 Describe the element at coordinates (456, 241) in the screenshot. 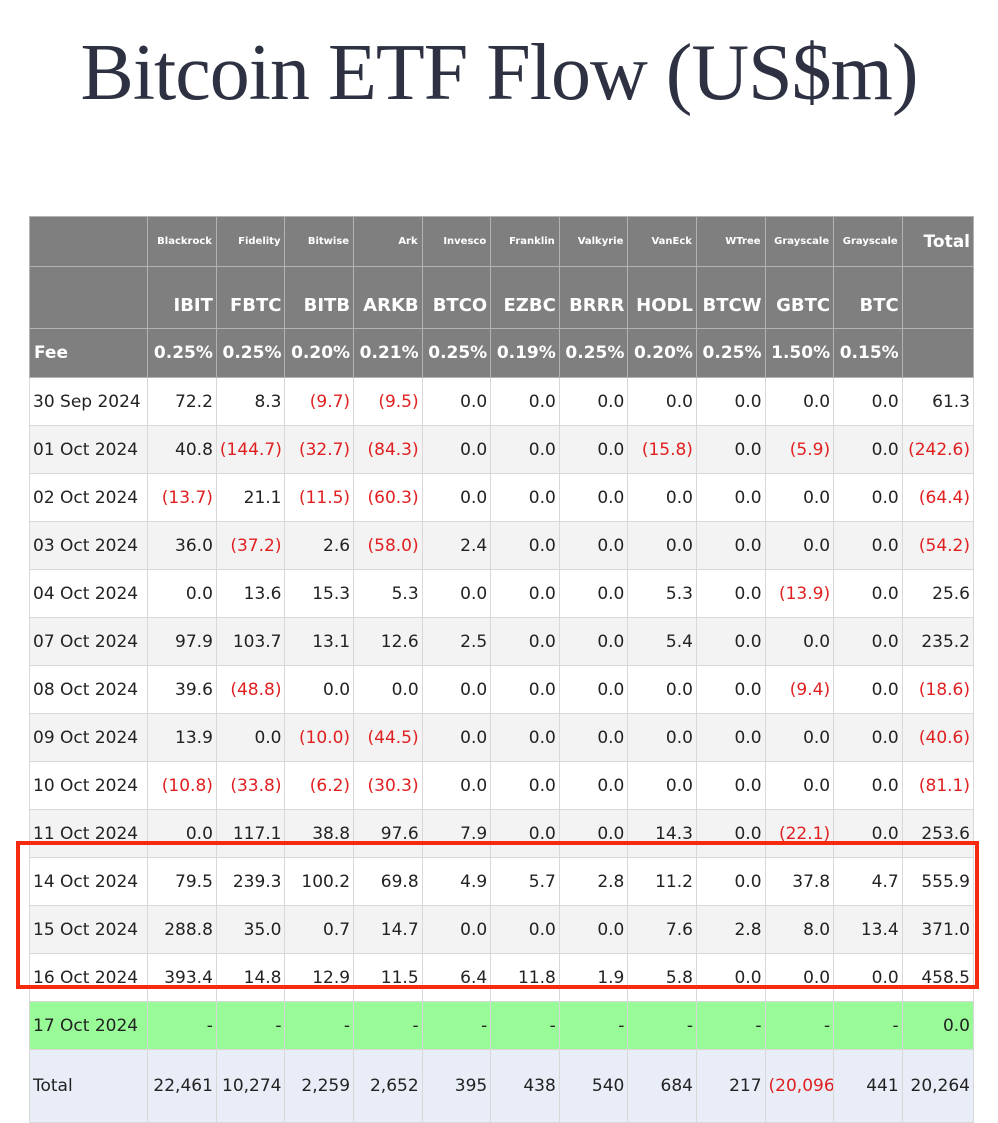

I see `issuer-header: Invesco` at that location.